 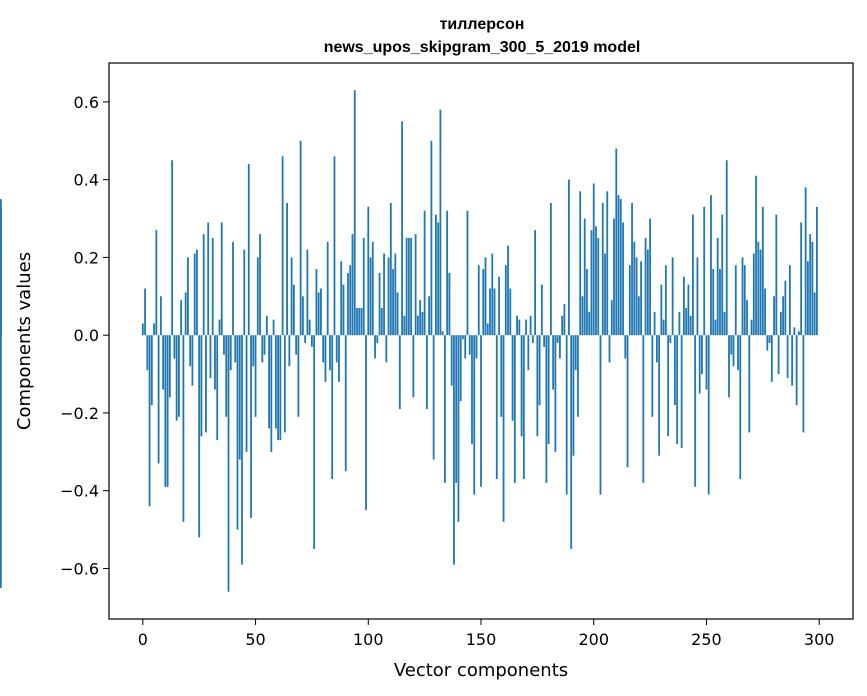 What do you see at coordinates (86, 180) in the screenshot?
I see `y-tick-label: 0.4` at bounding box center [86, 180].